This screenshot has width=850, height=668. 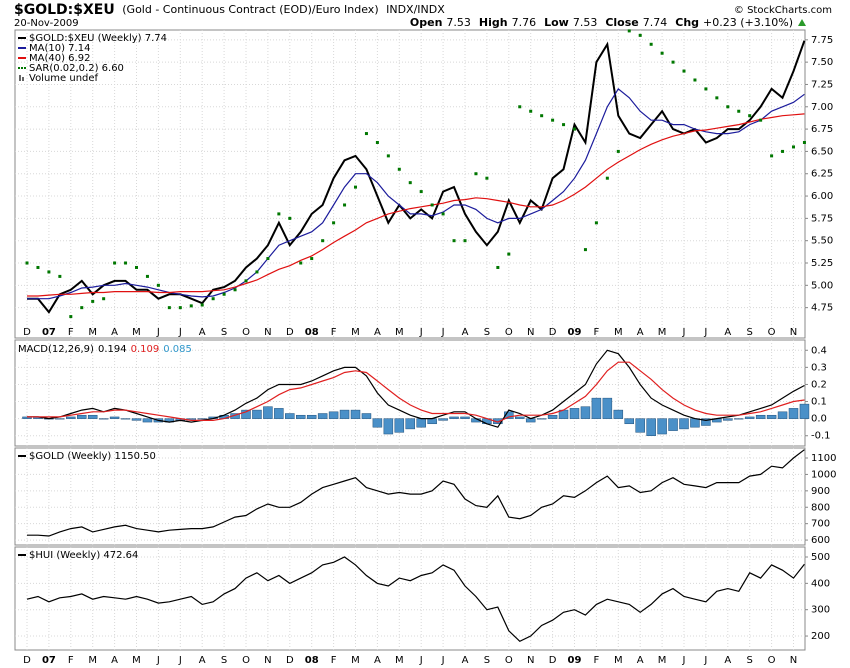 I want to click on legend-entry: Volume undef, so click(x=64, y=78).